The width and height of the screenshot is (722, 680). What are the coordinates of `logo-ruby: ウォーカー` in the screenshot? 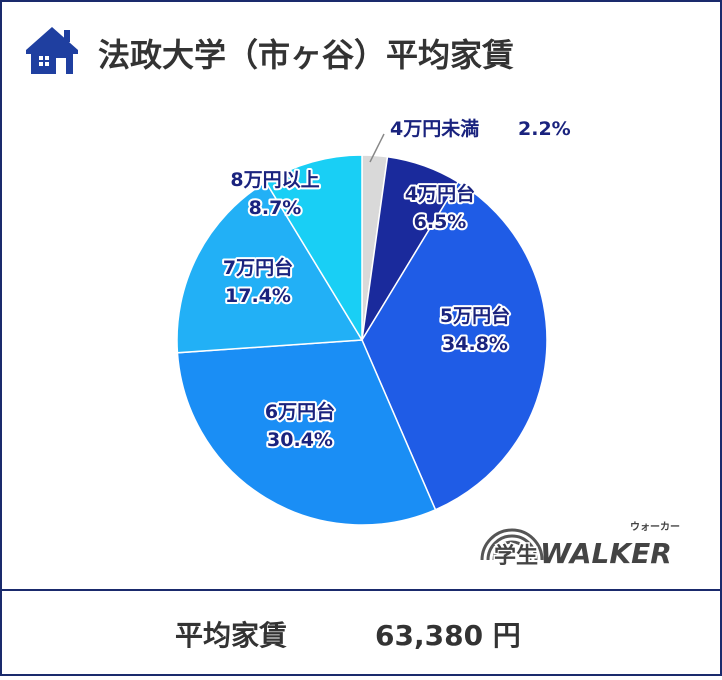 It's located at (655, 527).